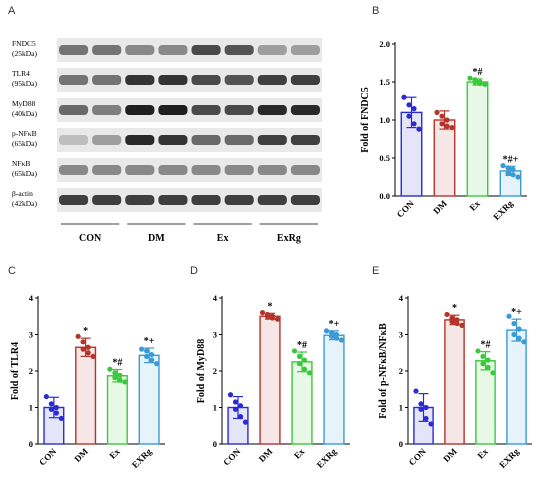 The height and width of the screenshot is (491, 550). I want to click on blot-row: FNDC5(25kDa), so click(167, 50).